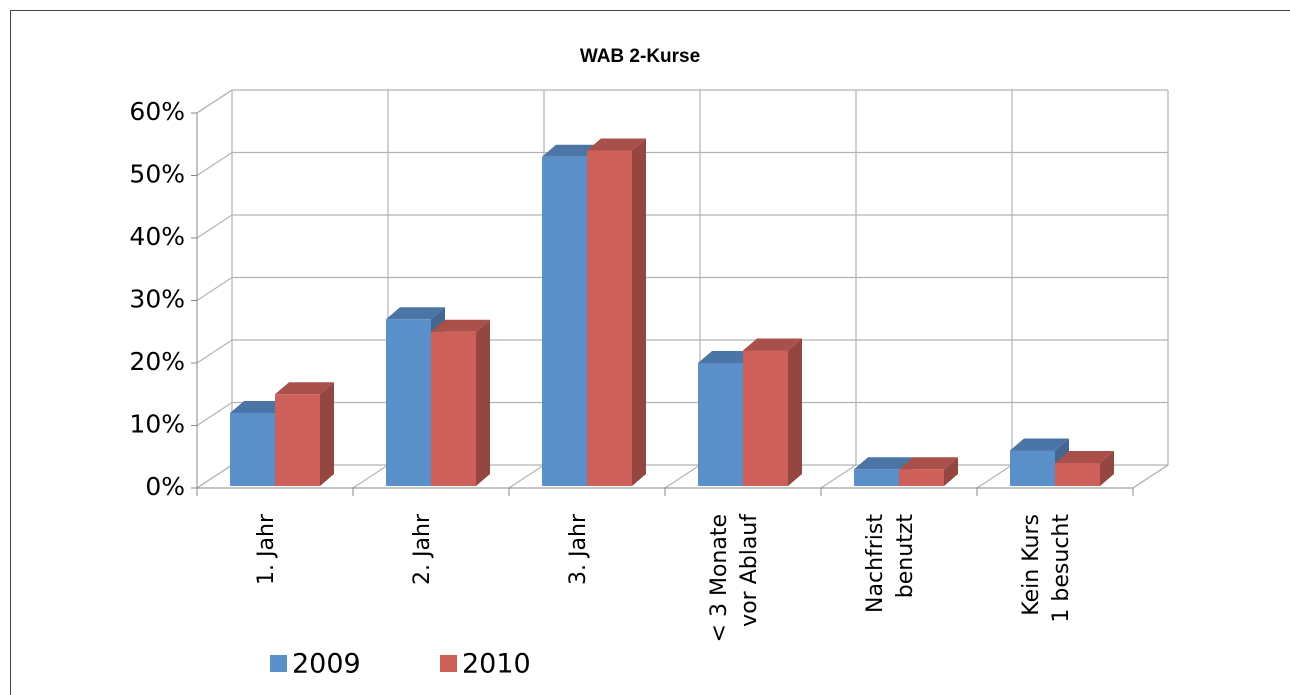  Describe the element at coordinates (422, 549) in the screenshot. I see `x-tick-label: 2. Jahr` at that location.